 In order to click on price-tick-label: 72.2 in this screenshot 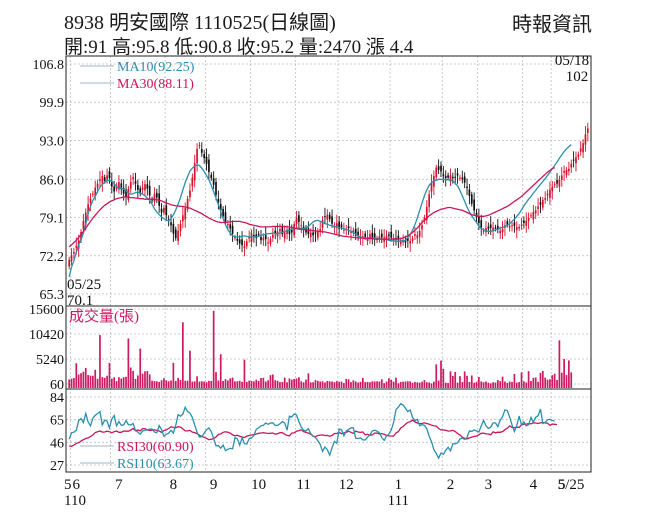, I will do `click(52, 257)`.